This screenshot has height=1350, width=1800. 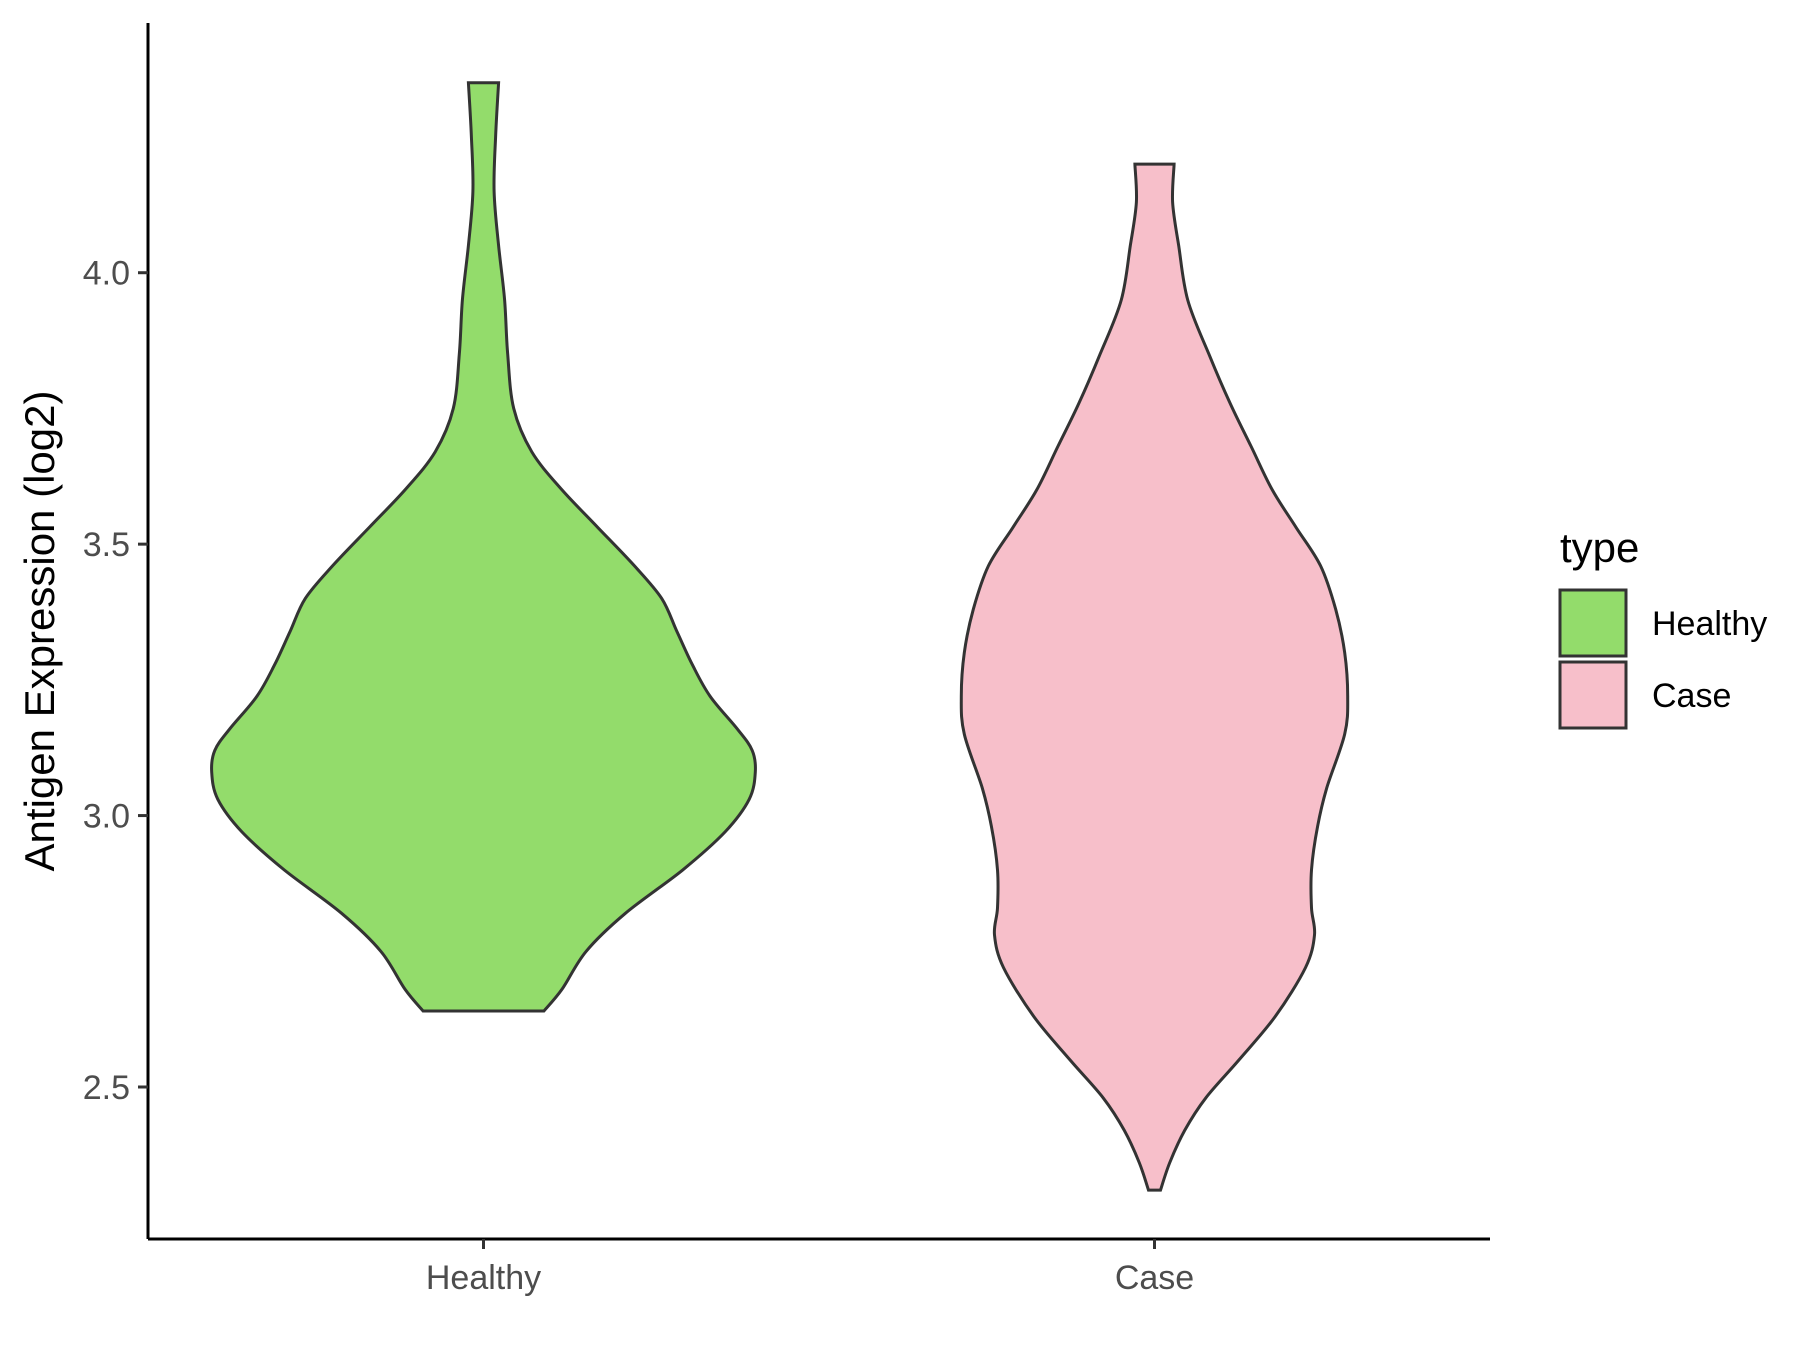 I want to click on legend-label-case: Case, so click(x=1691, y=696).